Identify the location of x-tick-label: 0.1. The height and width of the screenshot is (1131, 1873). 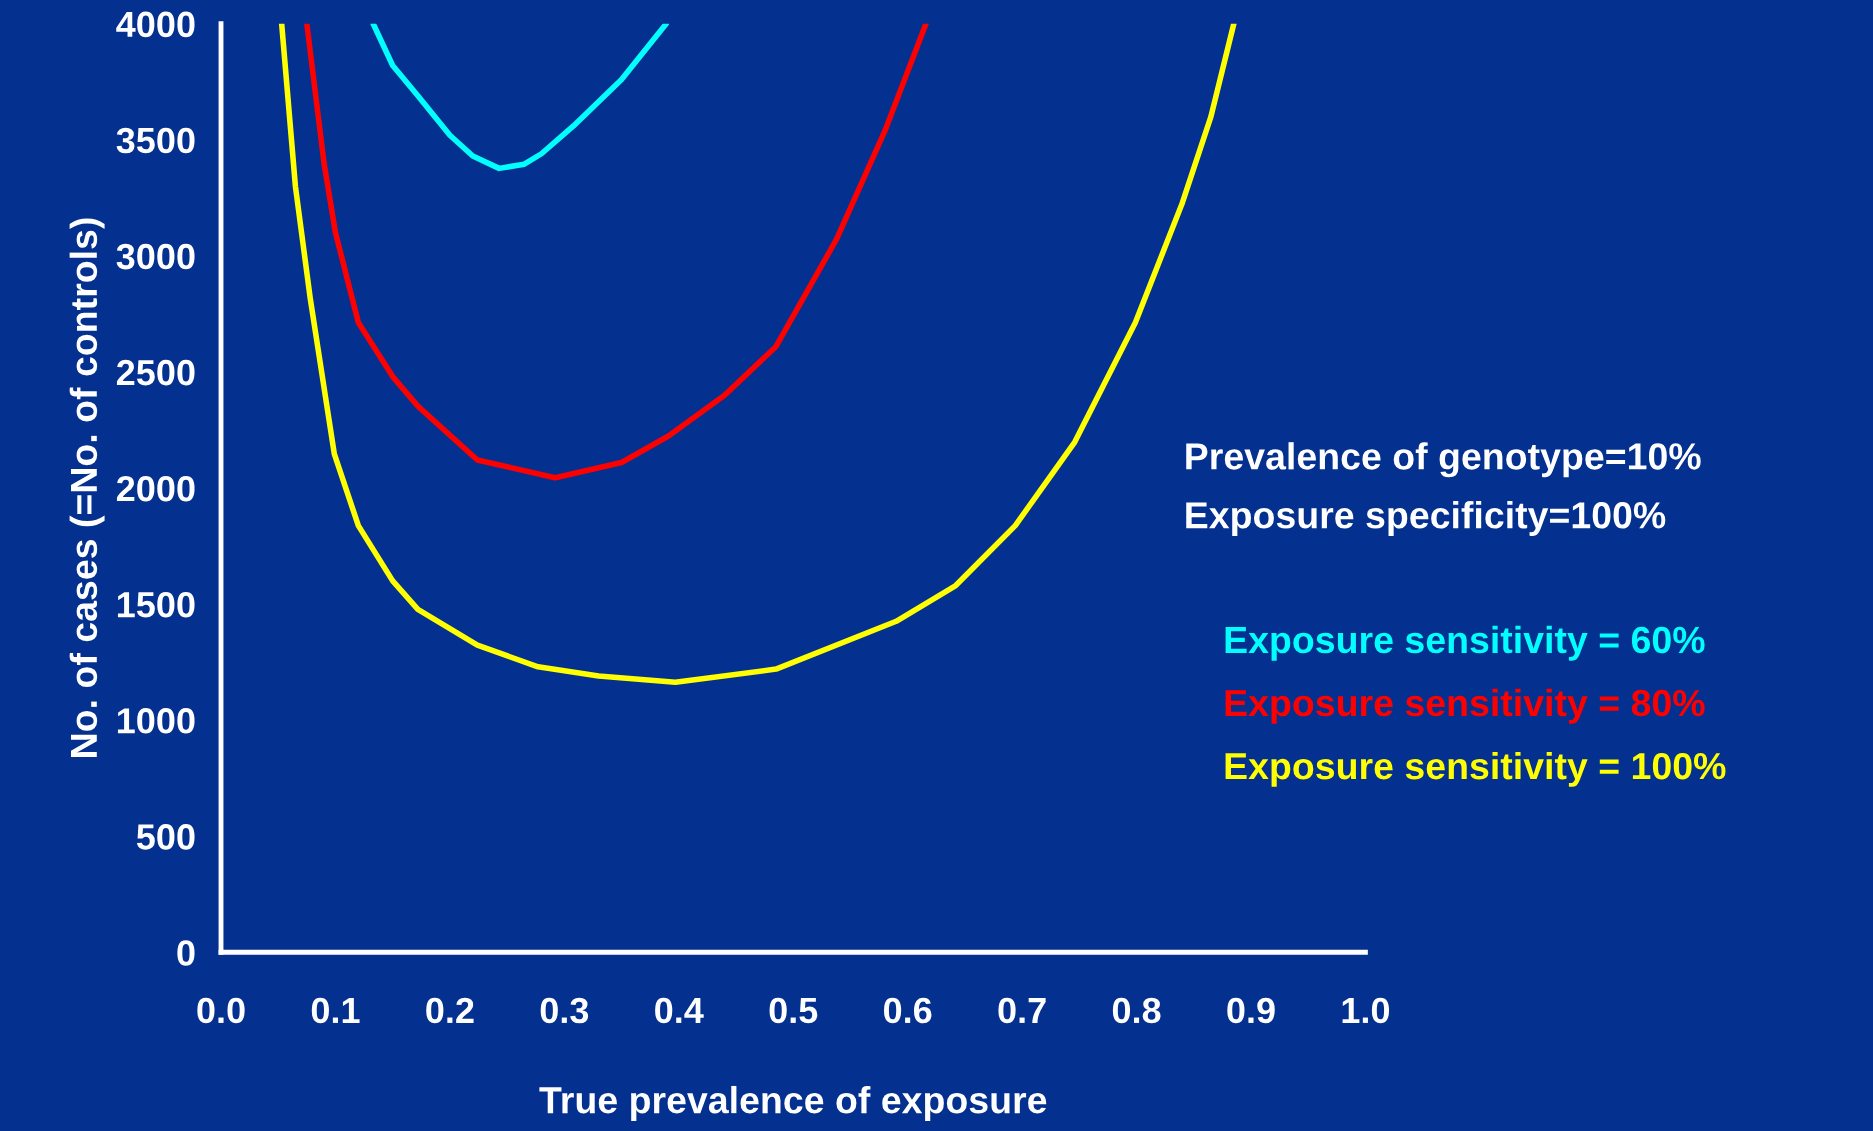
(335, 1010).